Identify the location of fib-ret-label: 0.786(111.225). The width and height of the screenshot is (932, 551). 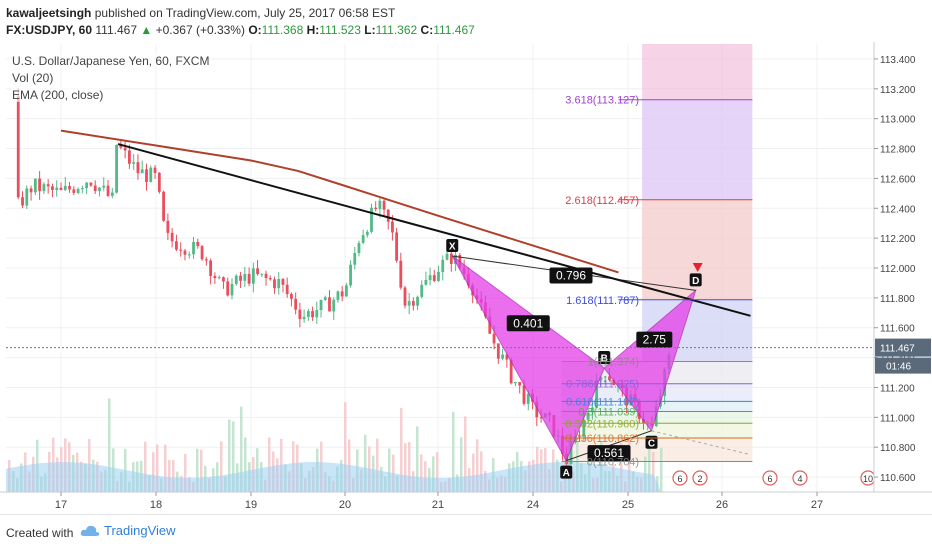
(602, 385).